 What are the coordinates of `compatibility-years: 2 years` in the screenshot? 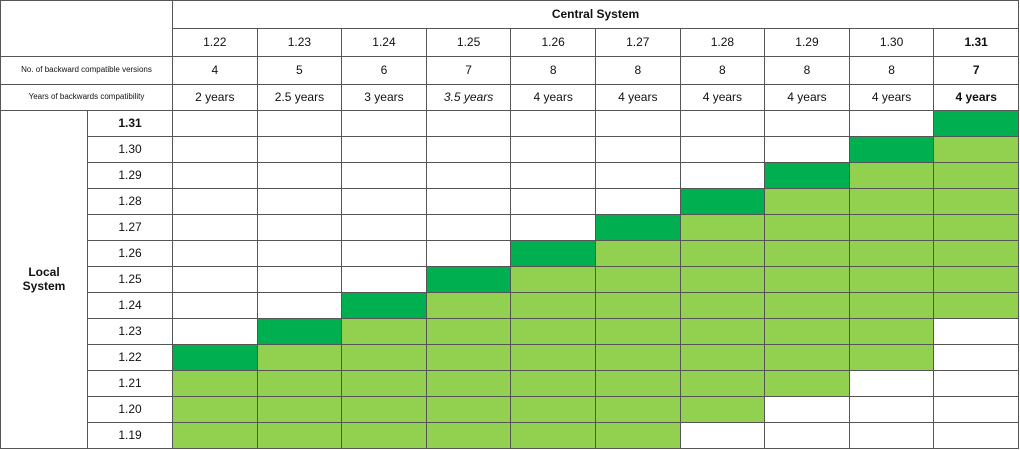 It's located at (215, 97).